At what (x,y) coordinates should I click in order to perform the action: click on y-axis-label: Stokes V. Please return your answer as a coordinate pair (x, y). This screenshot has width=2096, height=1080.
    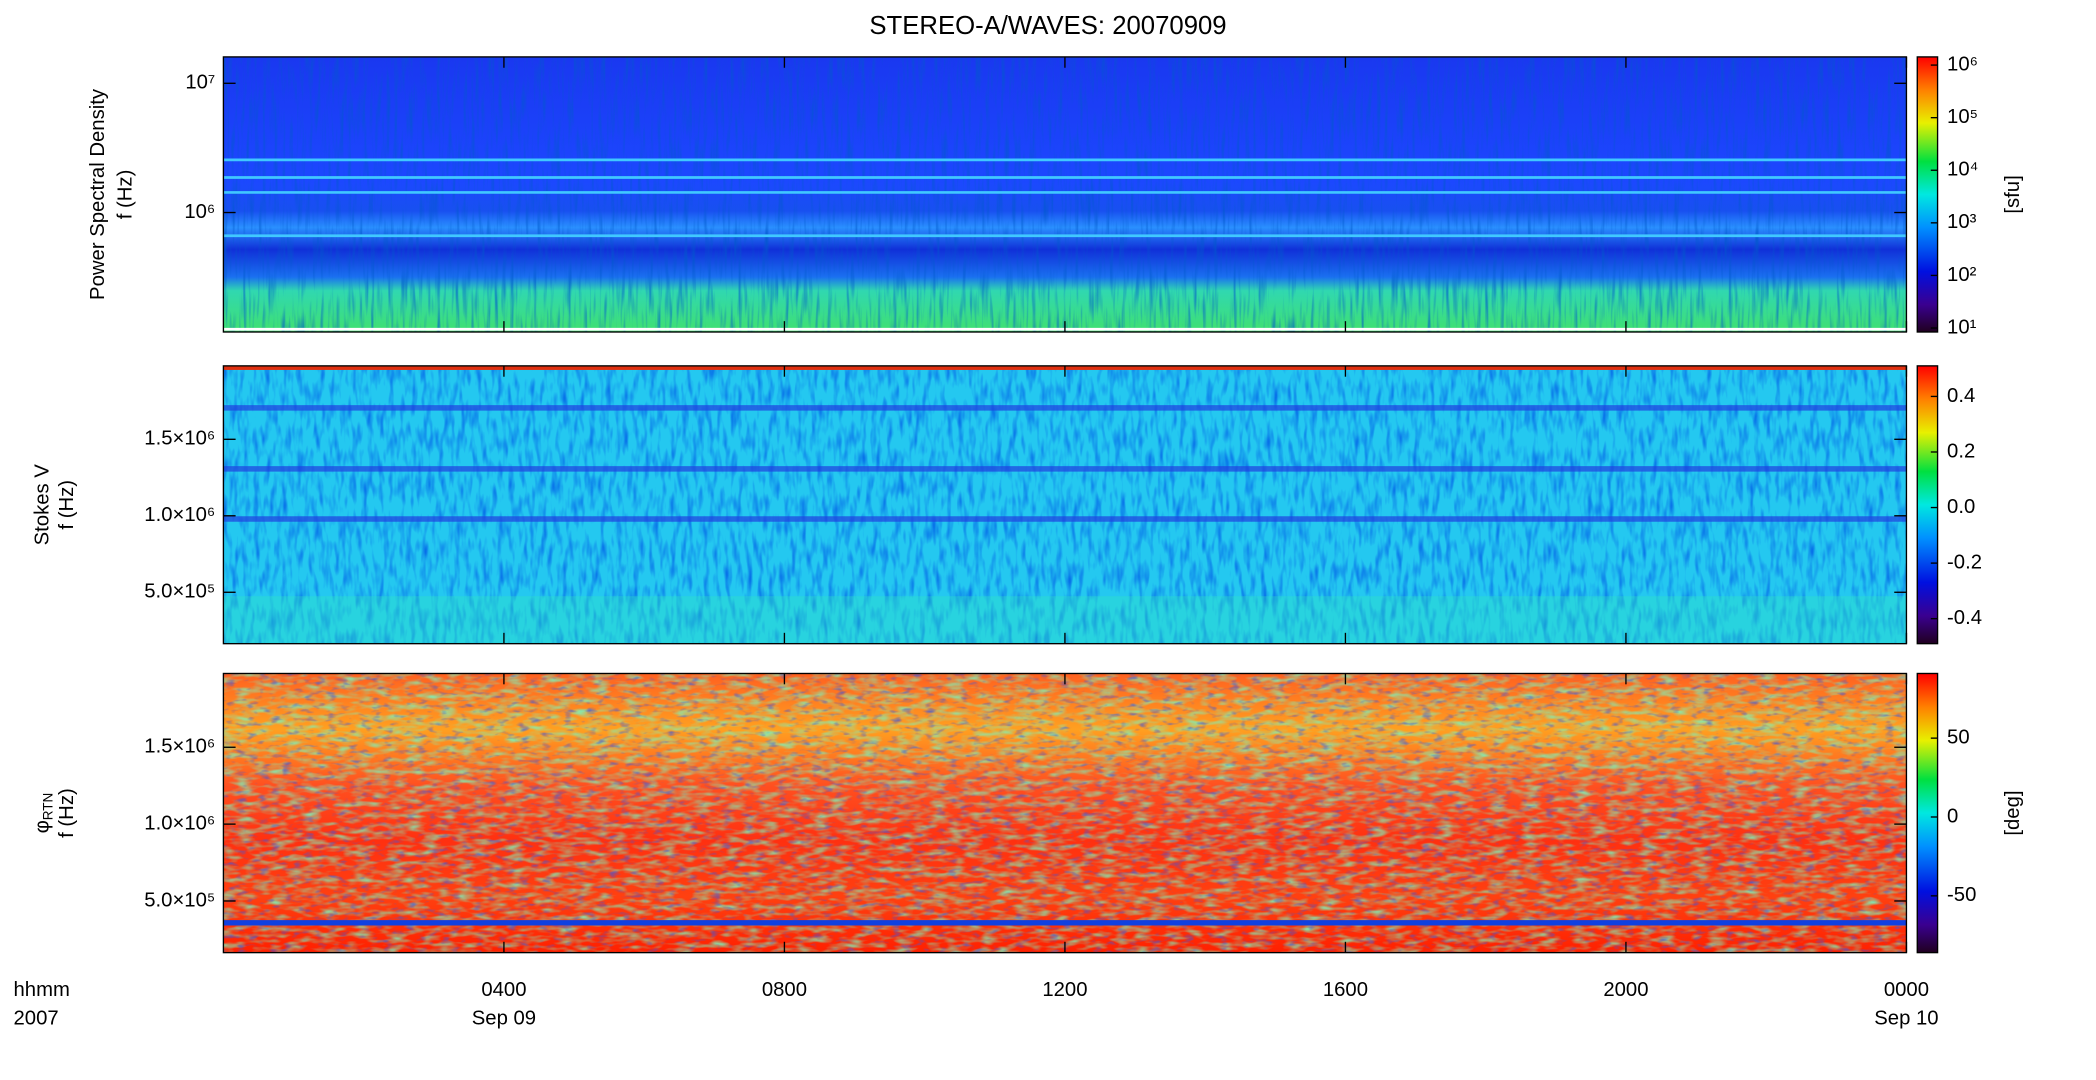
    Looking at the image, I should click on (43, 505).